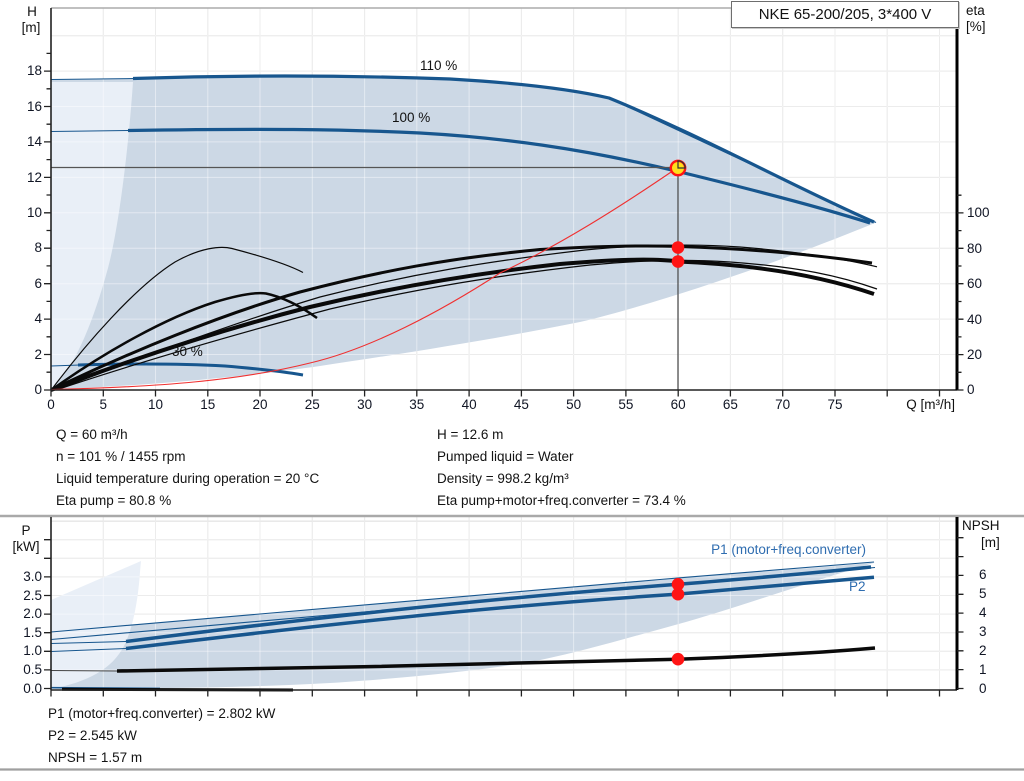 The width and height of the screenshot is (1024, 781). I want to click on npsh-tick: 5, so click(983, 594).